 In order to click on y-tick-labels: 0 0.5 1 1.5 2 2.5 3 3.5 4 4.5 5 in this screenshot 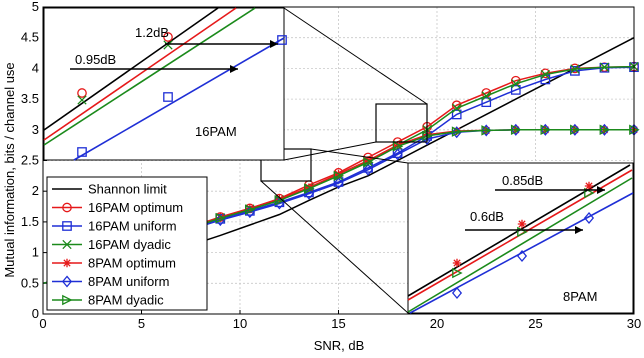, I will do `click(30, 160)`.